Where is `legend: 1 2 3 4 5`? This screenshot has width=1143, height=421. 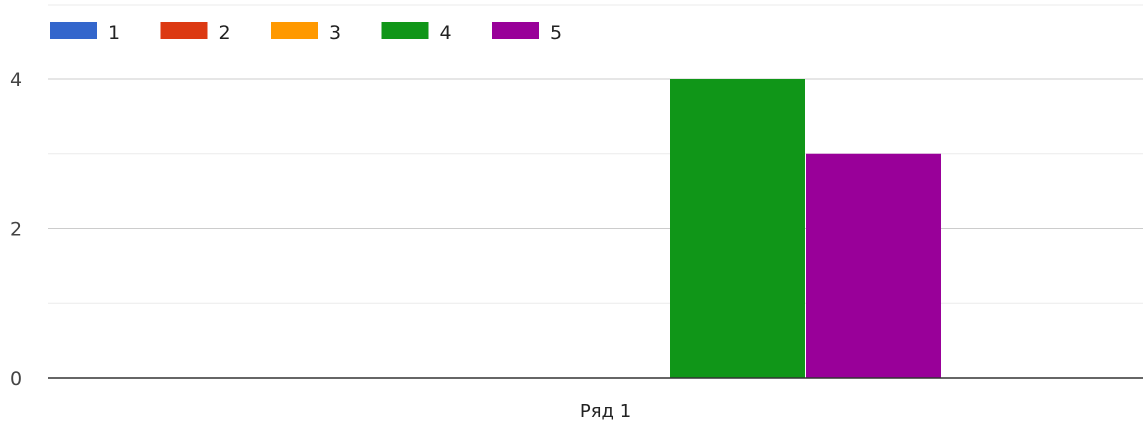
legend: 1 2 3 4 5 is located at coordinates (306, 33).